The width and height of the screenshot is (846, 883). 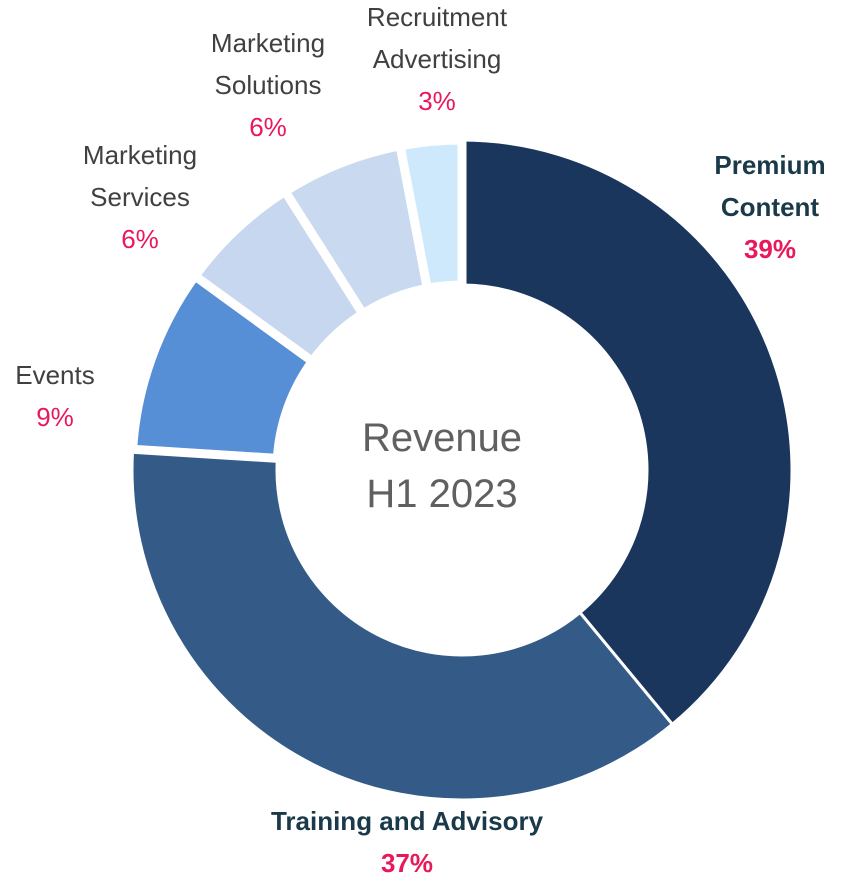 I want to click on slice-label: Recruitment Advertising 3%, so click(x=437, y=61).